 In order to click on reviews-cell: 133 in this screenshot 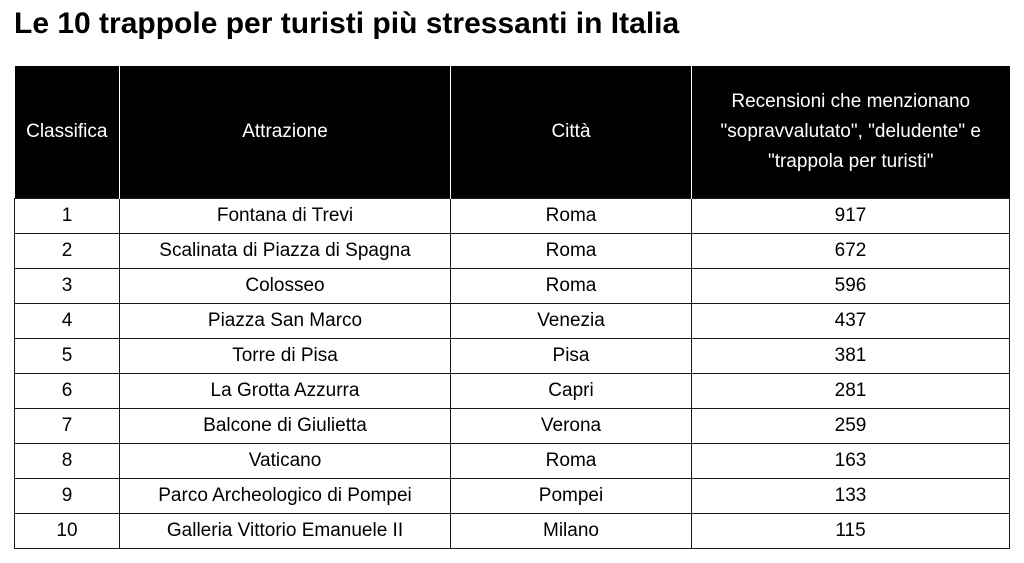, I will do `click(850, 495)`.